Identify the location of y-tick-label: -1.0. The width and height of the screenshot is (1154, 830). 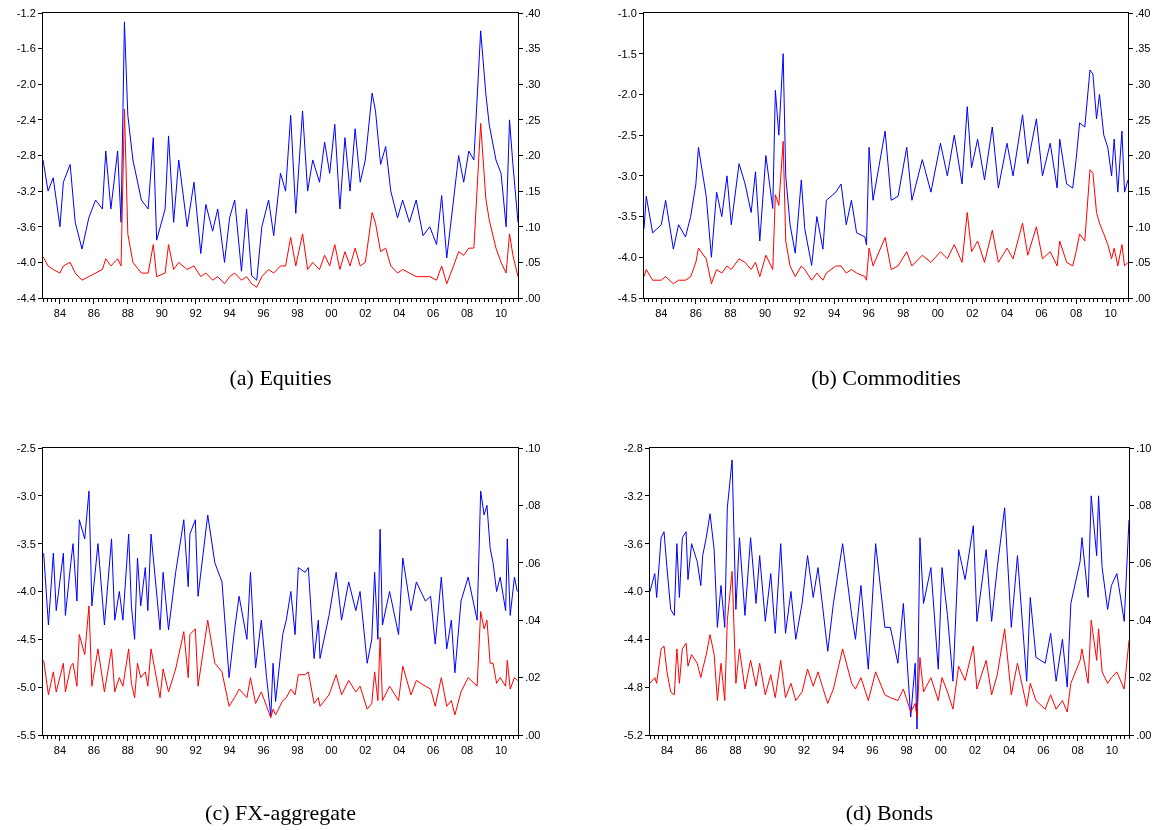
(627, 12).